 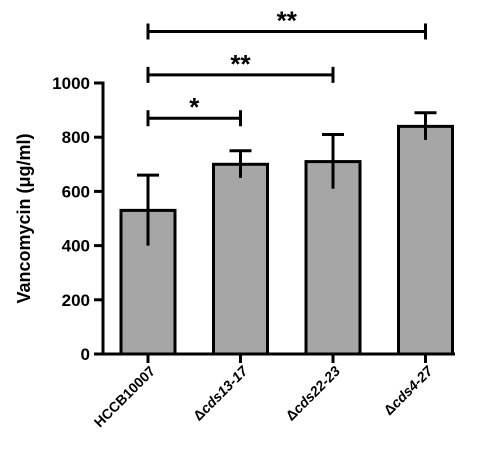 I want to click on category-name: cds4-27, so click(x=411, y=386).